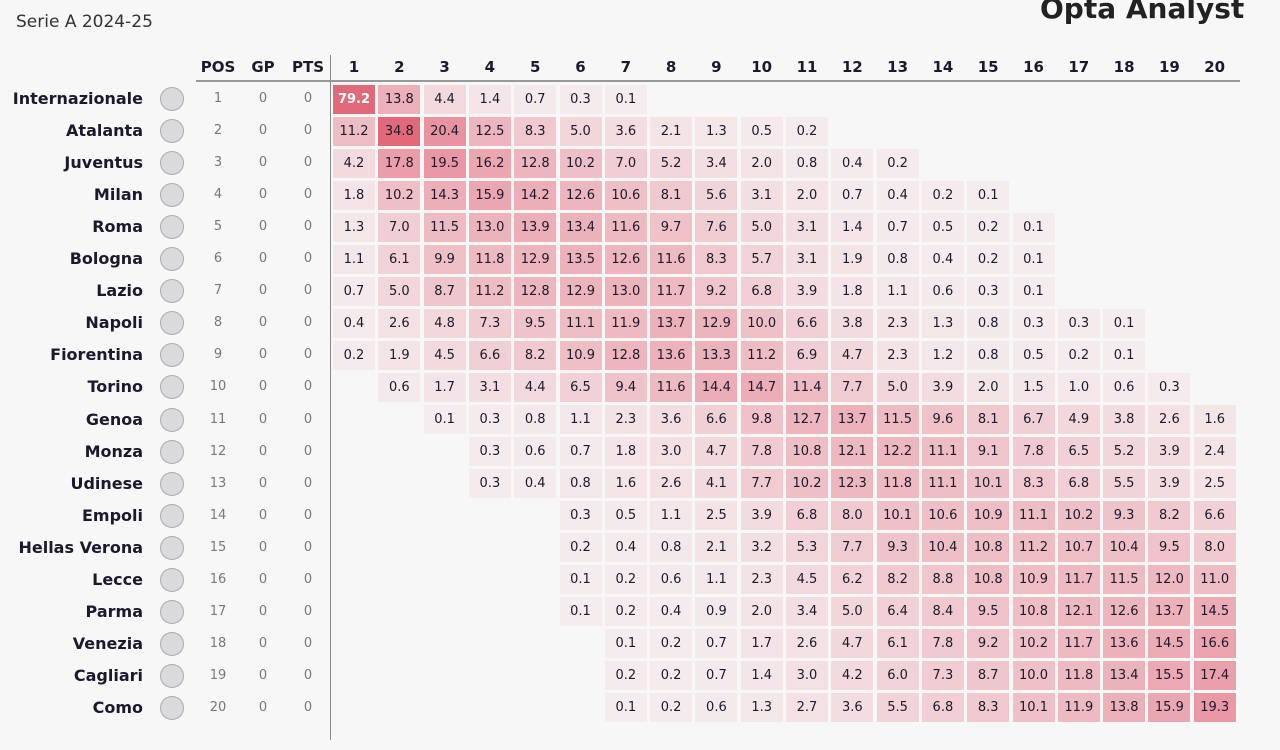 Image resolution: width=1280 pixels, height=750 pixels. I want to click on column-header: POS, so click(218, 67).